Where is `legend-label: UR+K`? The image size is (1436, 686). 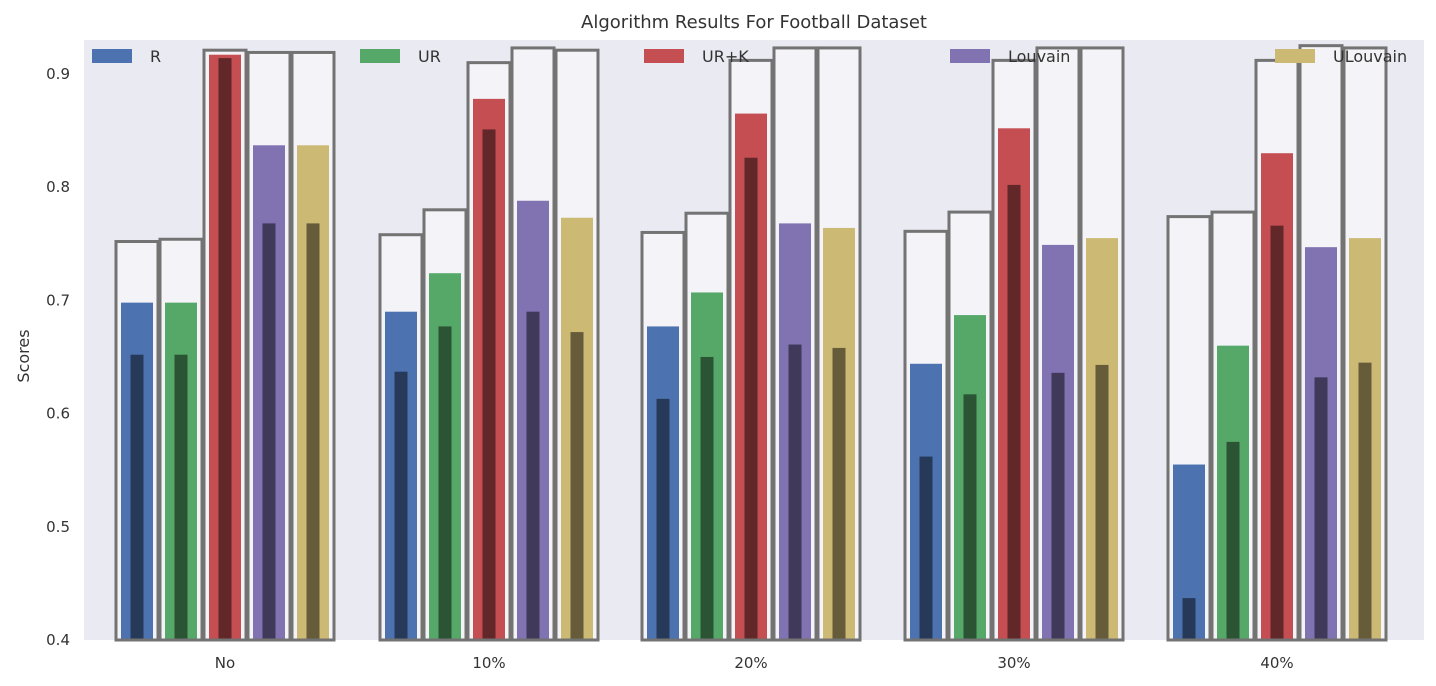
legend-label: UR+K is located at coordinates (725, 56).